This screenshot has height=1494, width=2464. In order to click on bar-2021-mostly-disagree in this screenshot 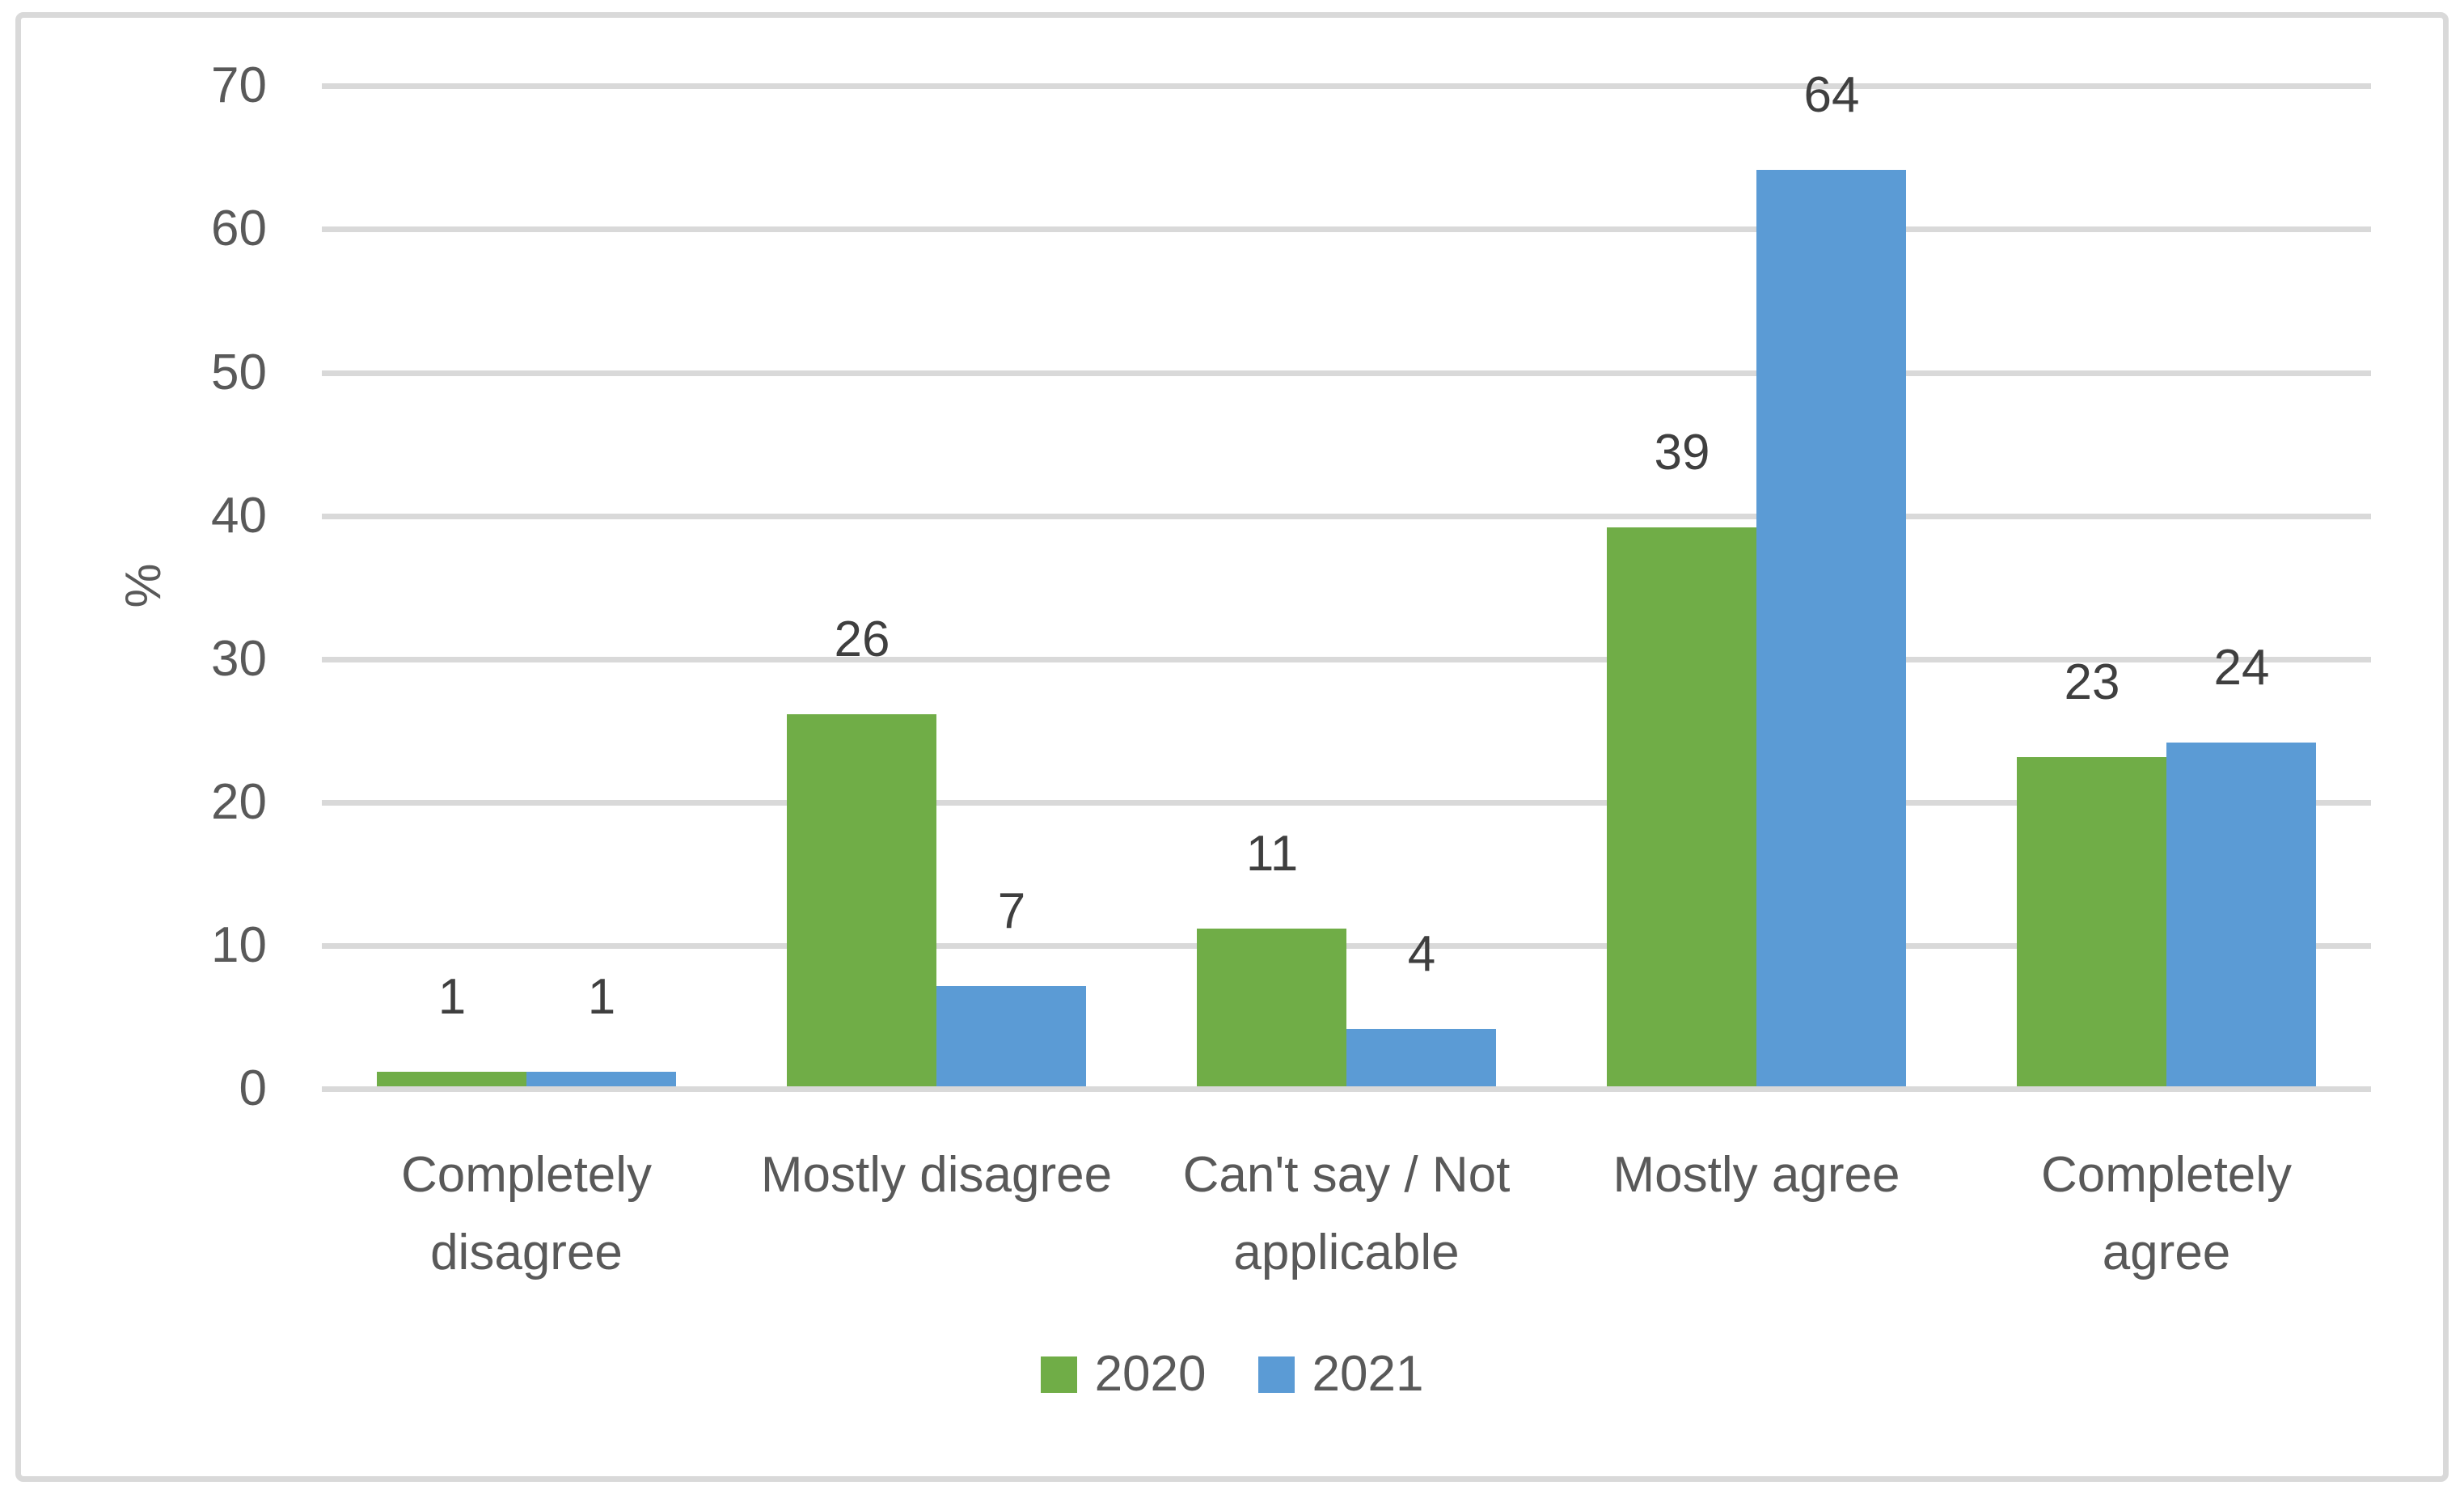, I will do `click(1011, 1036)`.